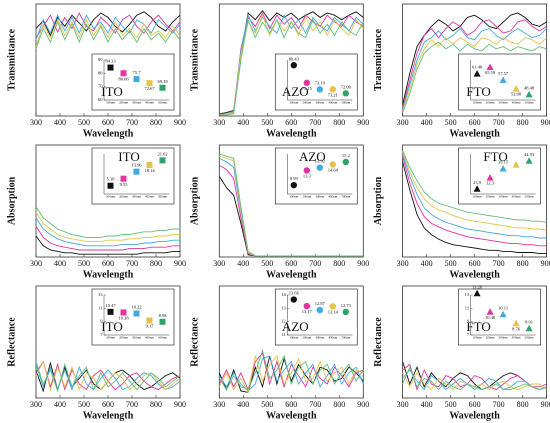  I want to click on inset-value-label: 18.14, so click(149, 170).